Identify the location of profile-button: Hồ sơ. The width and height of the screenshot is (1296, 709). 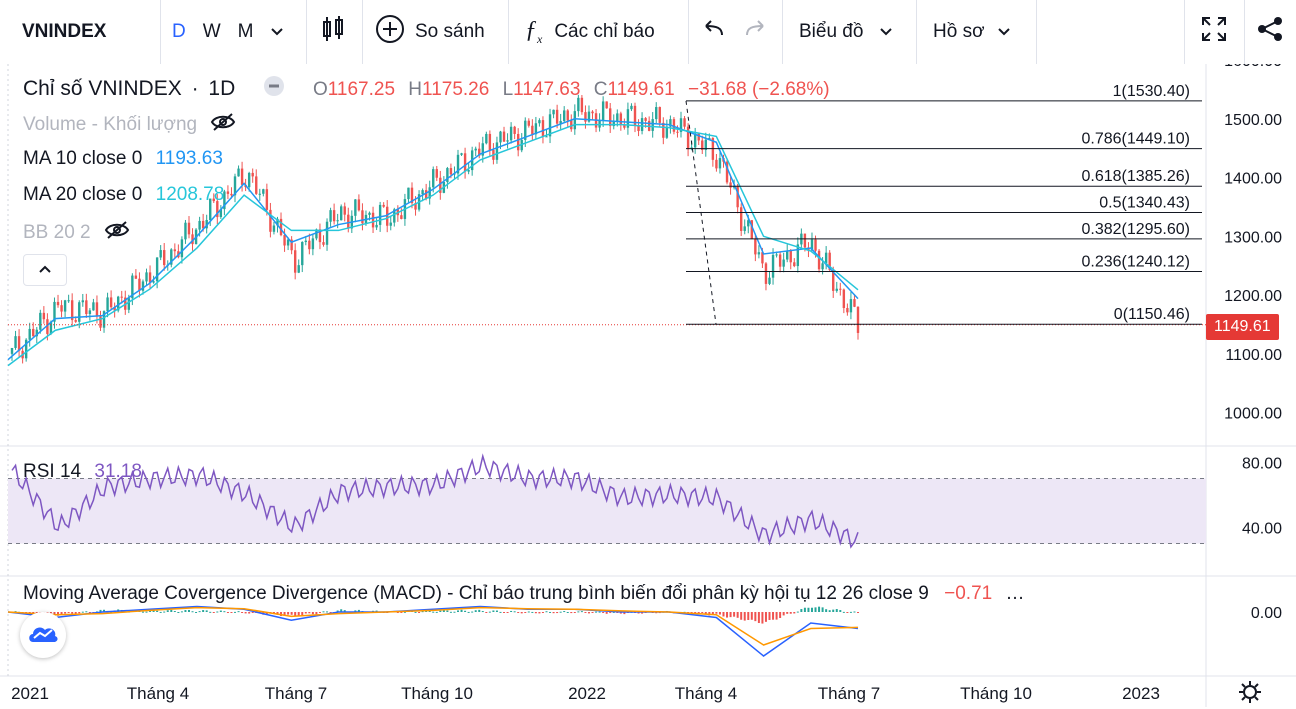
(972, 32).